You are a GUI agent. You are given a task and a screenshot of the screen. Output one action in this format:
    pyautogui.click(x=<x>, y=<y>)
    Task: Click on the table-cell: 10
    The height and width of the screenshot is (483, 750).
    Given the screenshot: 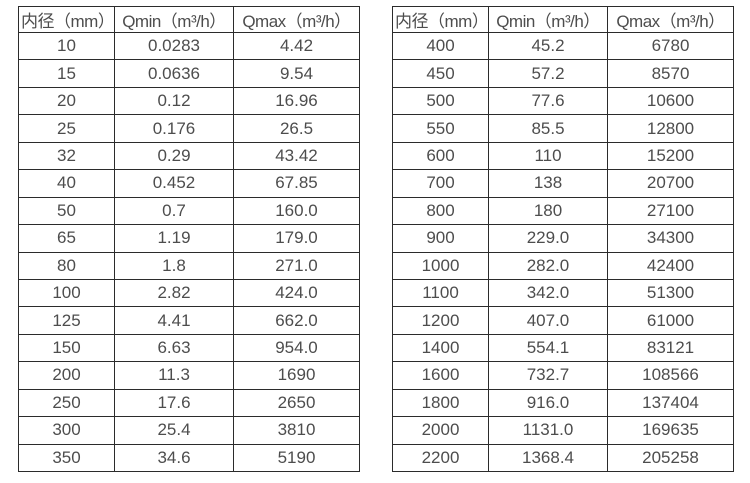 What is the action you would take?
    pyautogui.click(x=66, y=46)
    